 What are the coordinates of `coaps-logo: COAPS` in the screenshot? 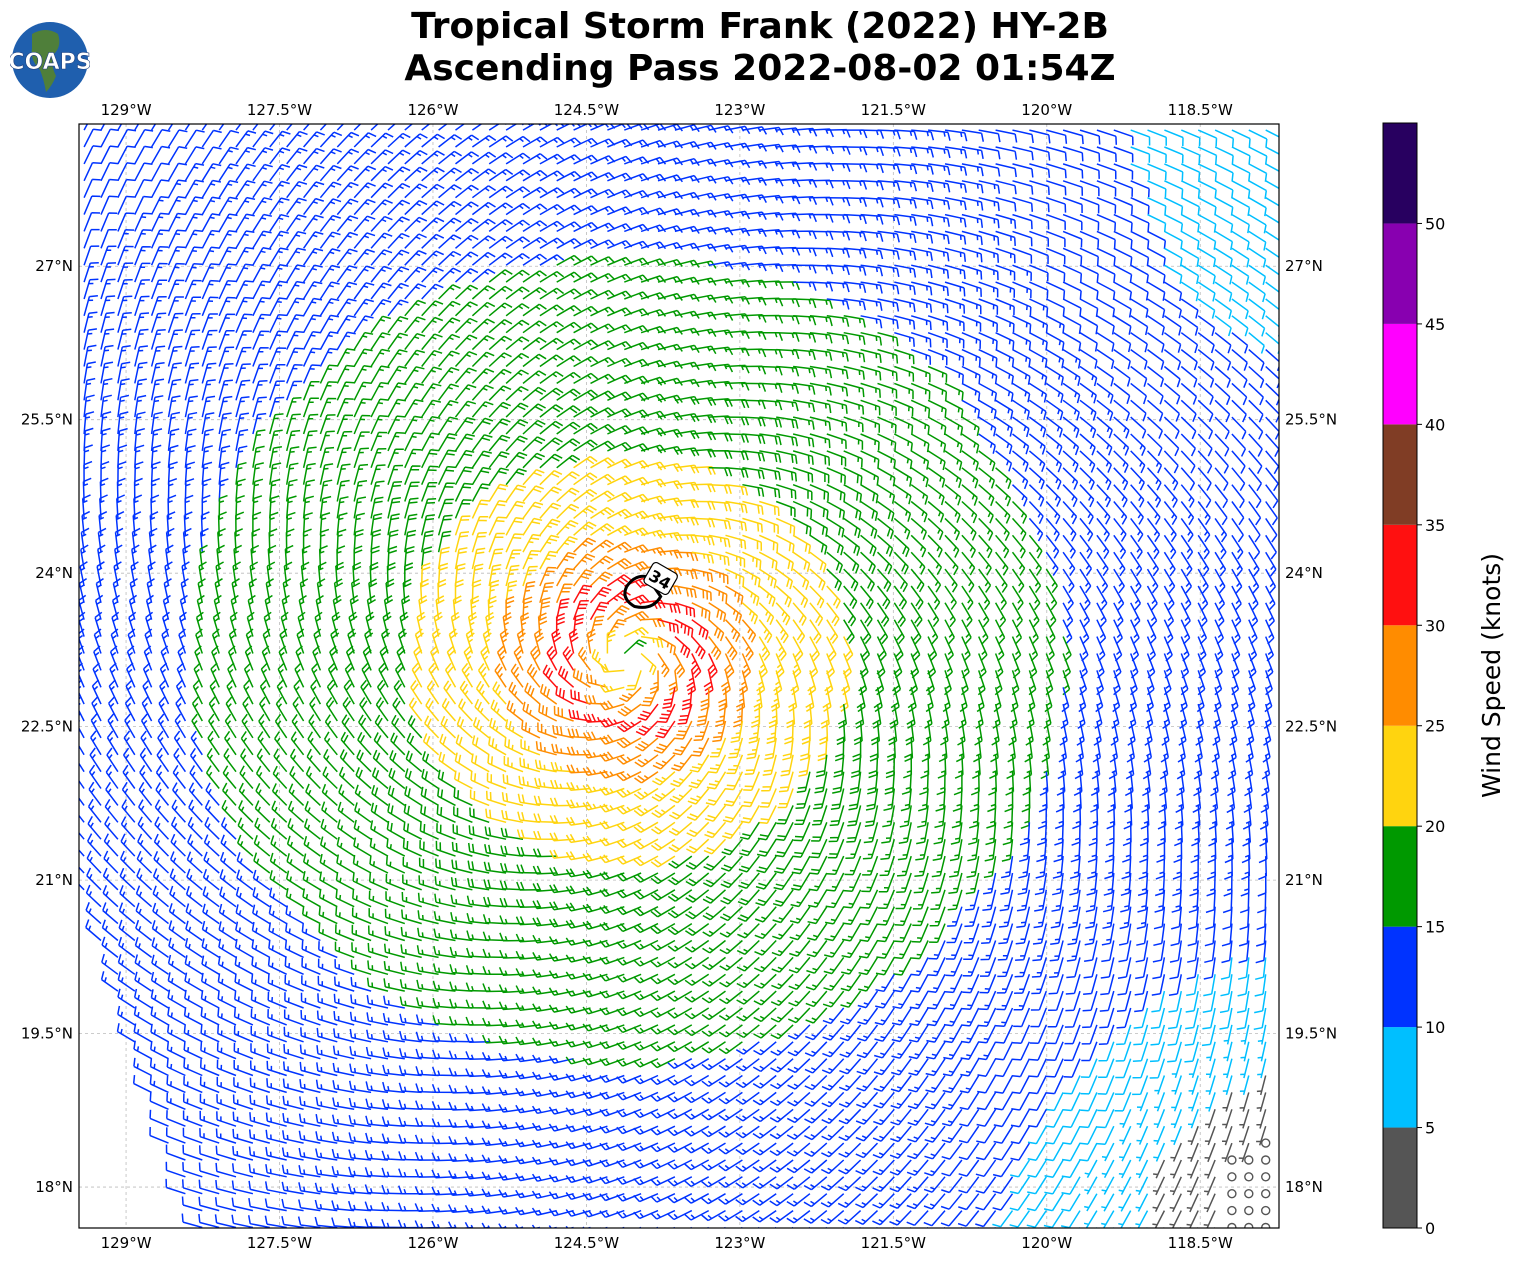 It's located at (50, 60).